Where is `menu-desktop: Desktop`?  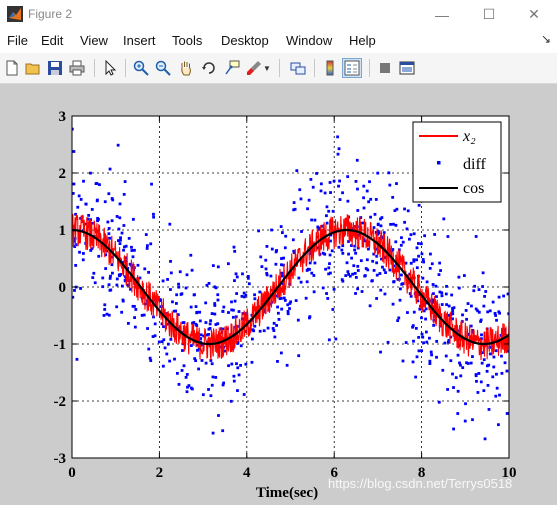
menu-desktop: Desktop is located at coordinates (245, 40).